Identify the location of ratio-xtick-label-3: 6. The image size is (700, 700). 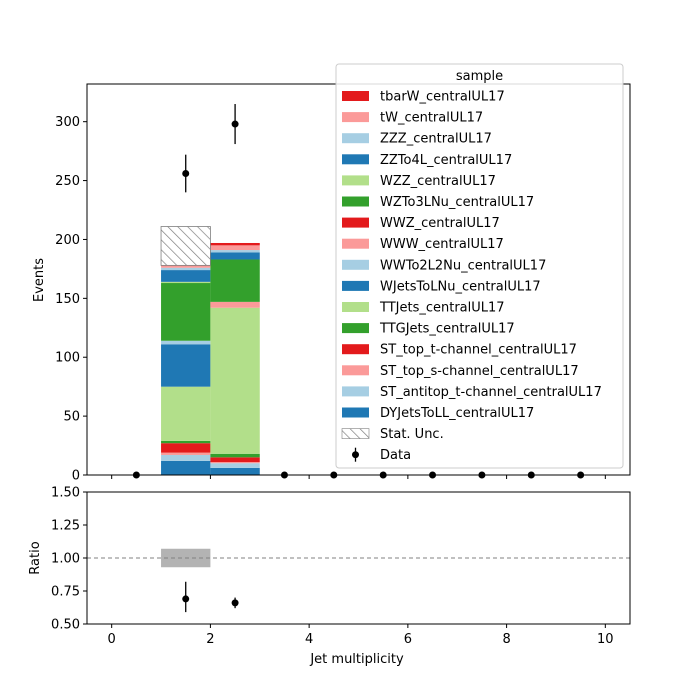
(408, 639).